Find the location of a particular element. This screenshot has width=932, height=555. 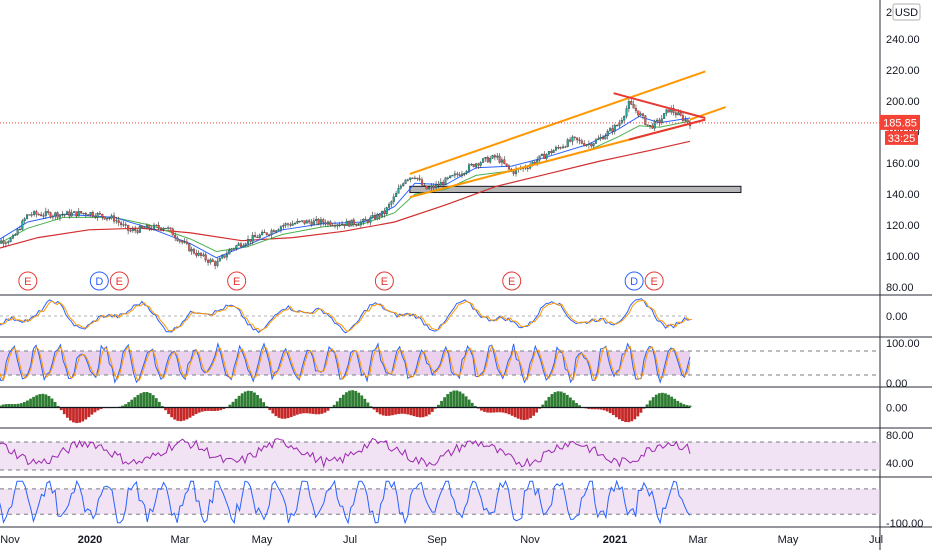

wedge-bottom-line is located at coordinates (667, 129).